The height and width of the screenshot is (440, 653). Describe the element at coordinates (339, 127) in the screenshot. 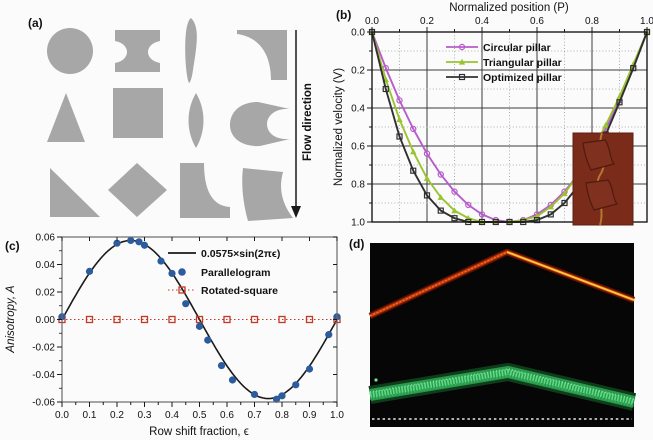

I see `chart-b-y-axis-title: Normalized velocity (V)` at that location.